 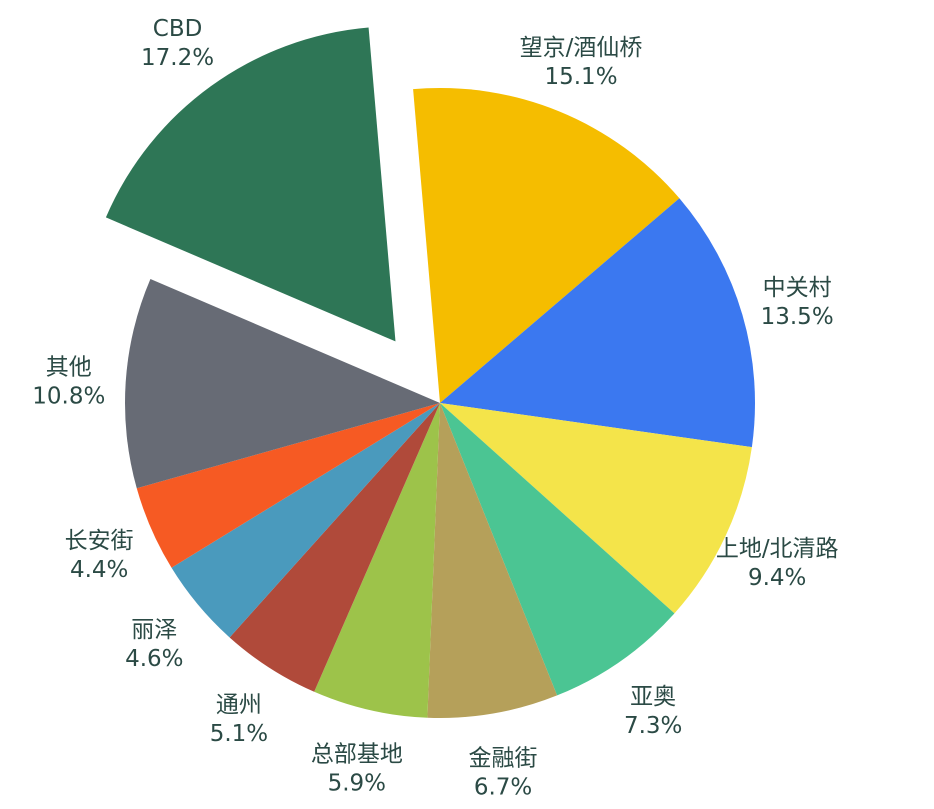 I want to click on slice-label: 望京/酒仙桥, so click(x=581, y=48).